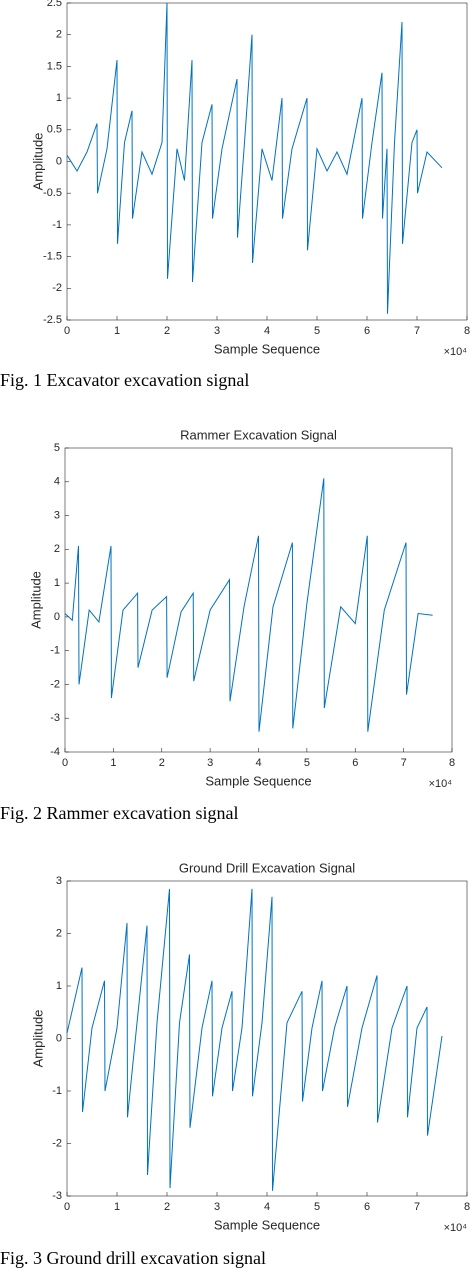 The height and width of the screenshot is (1270, 470). Describe the element at coordinates (52, 193) in the screenshot. I see `y-tick-label: -0.5` at that location.